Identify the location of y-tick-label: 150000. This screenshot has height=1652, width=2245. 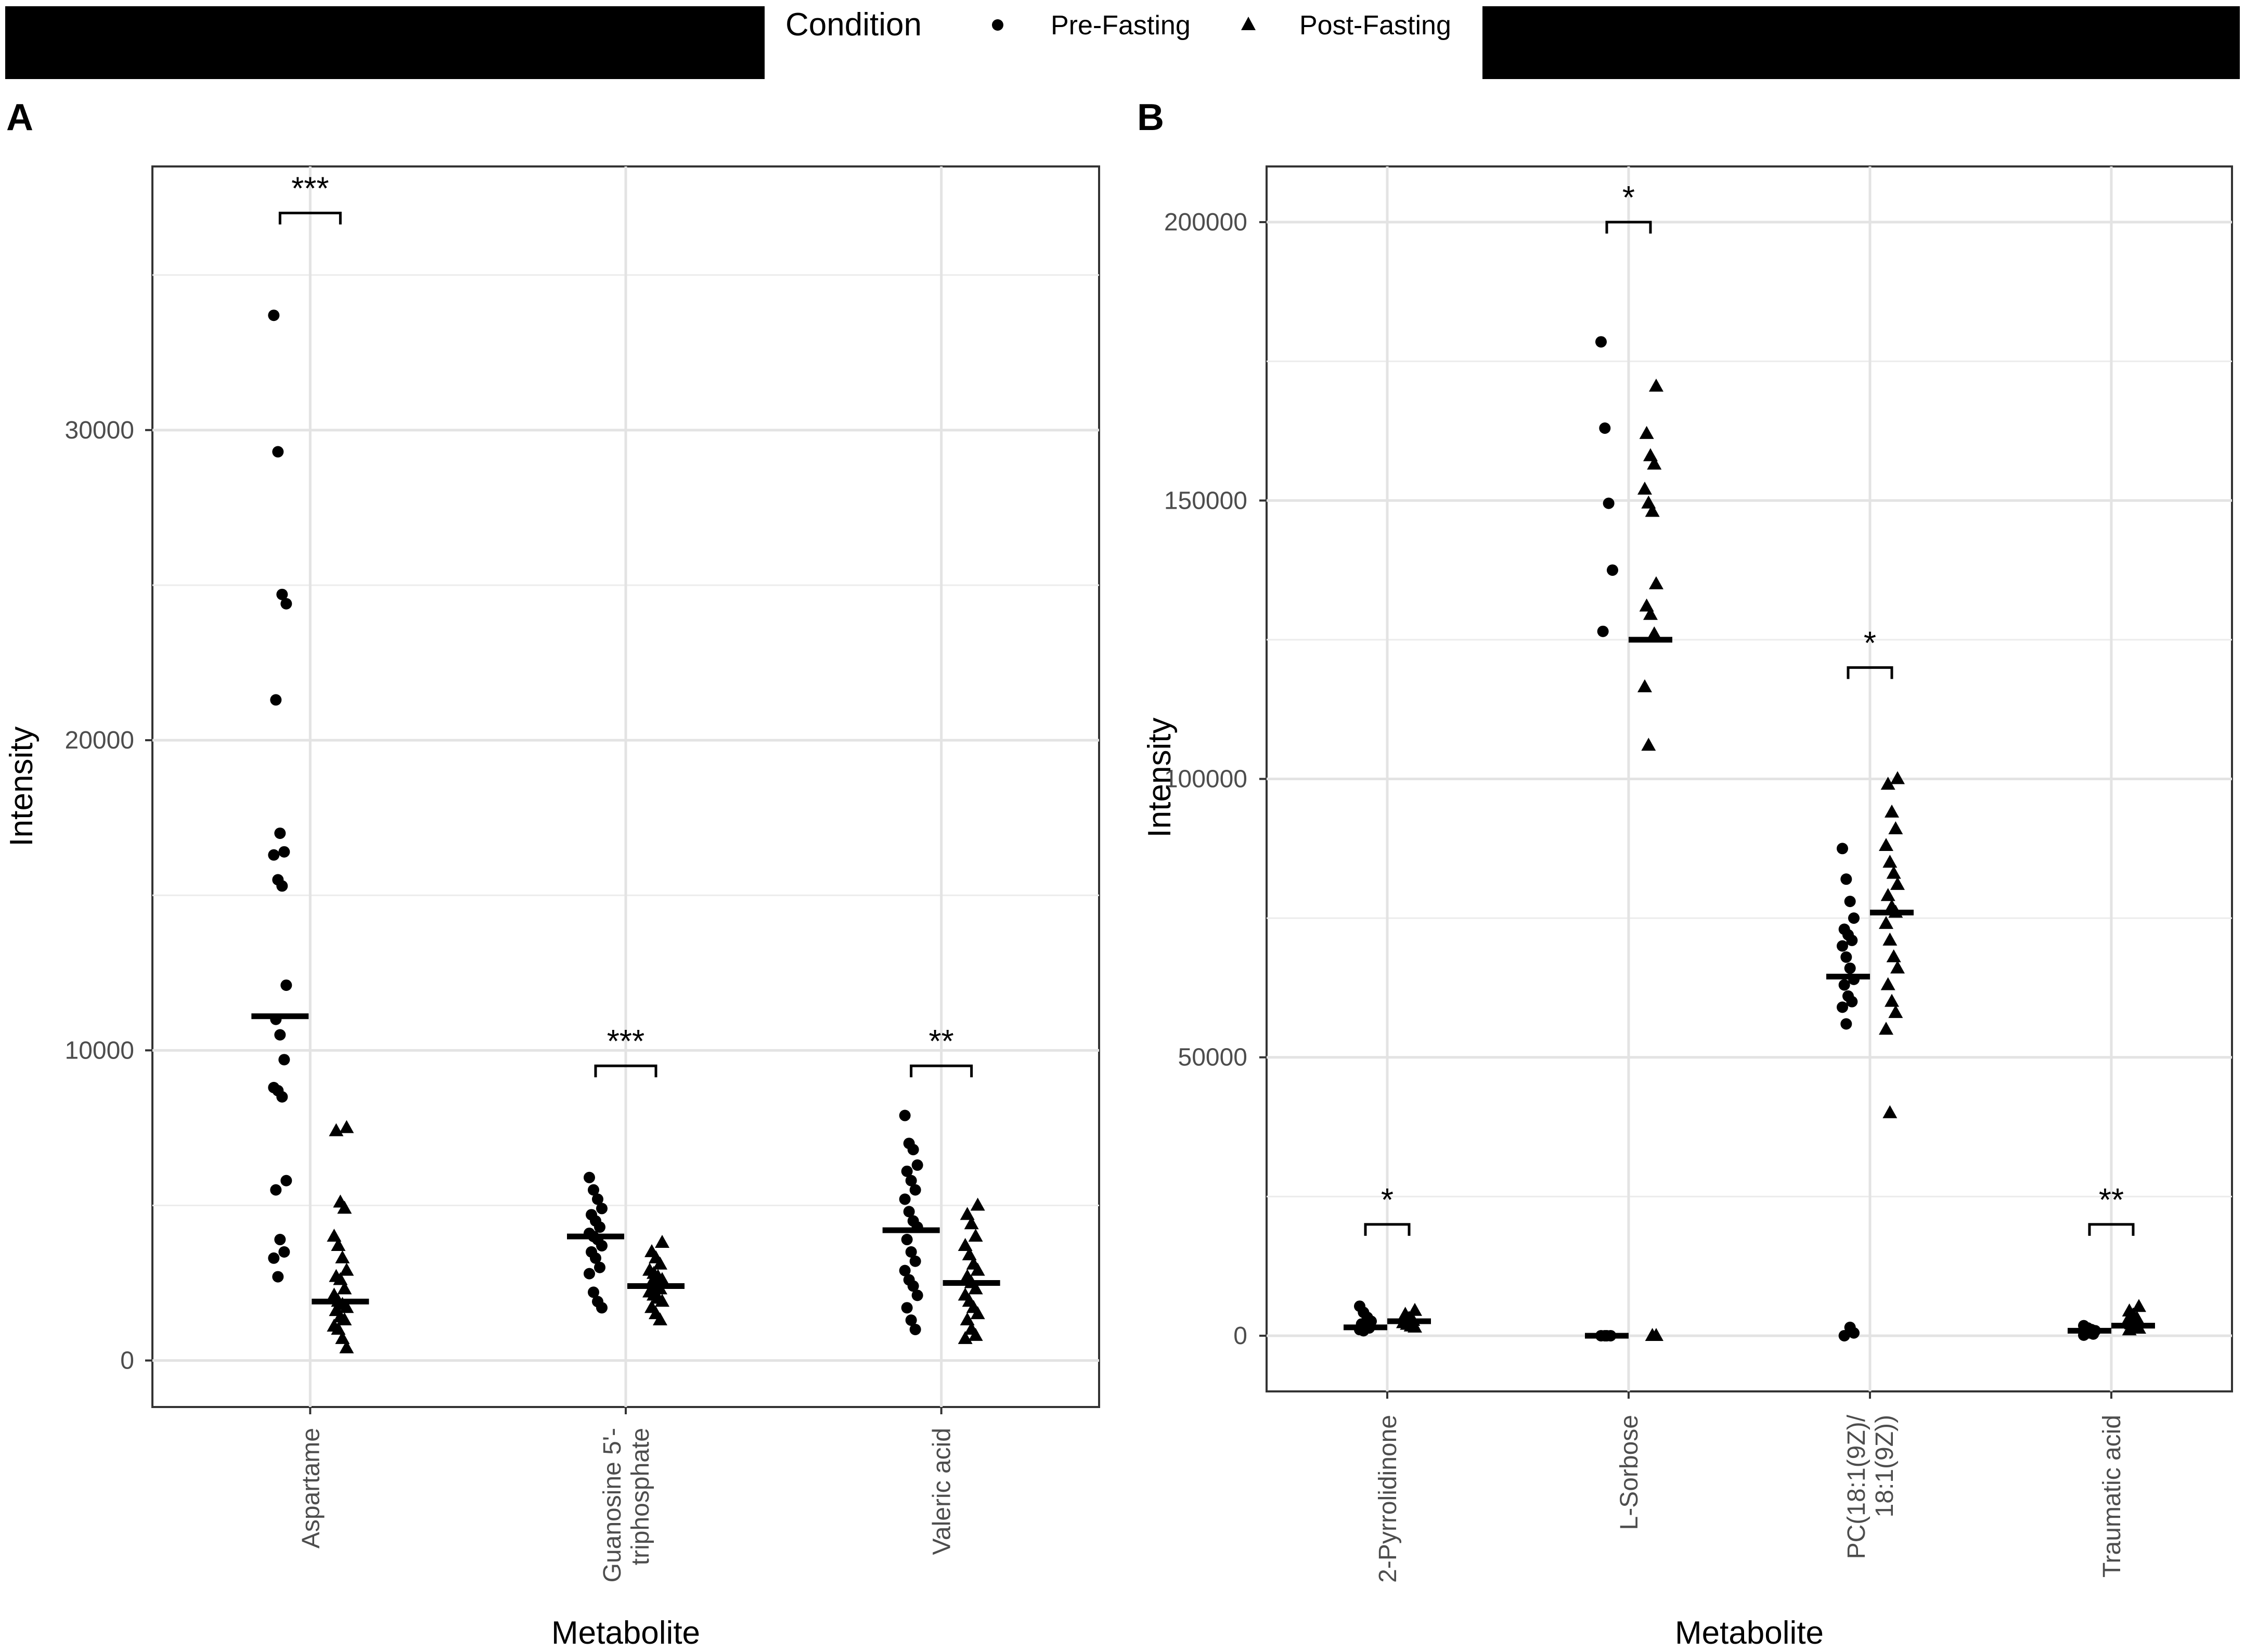
(1206, 500).